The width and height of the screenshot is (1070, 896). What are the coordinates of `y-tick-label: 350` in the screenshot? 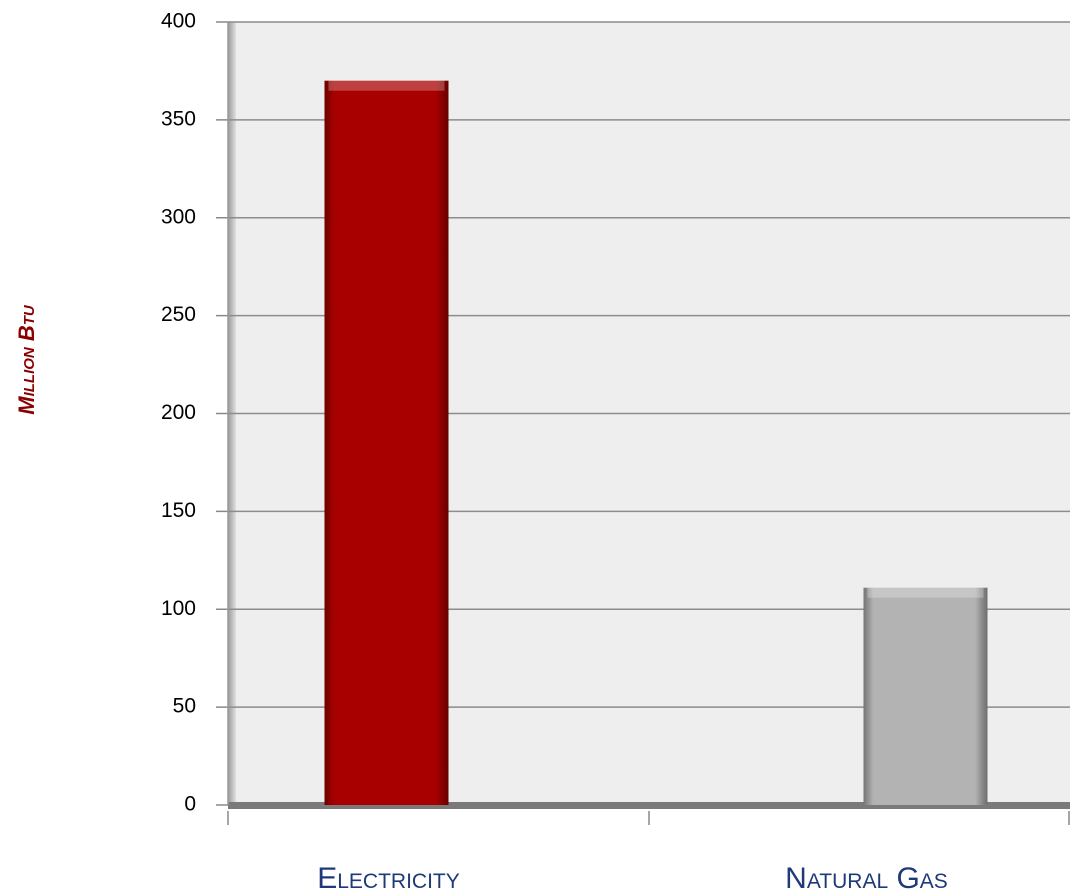 It's located at (178, 118).